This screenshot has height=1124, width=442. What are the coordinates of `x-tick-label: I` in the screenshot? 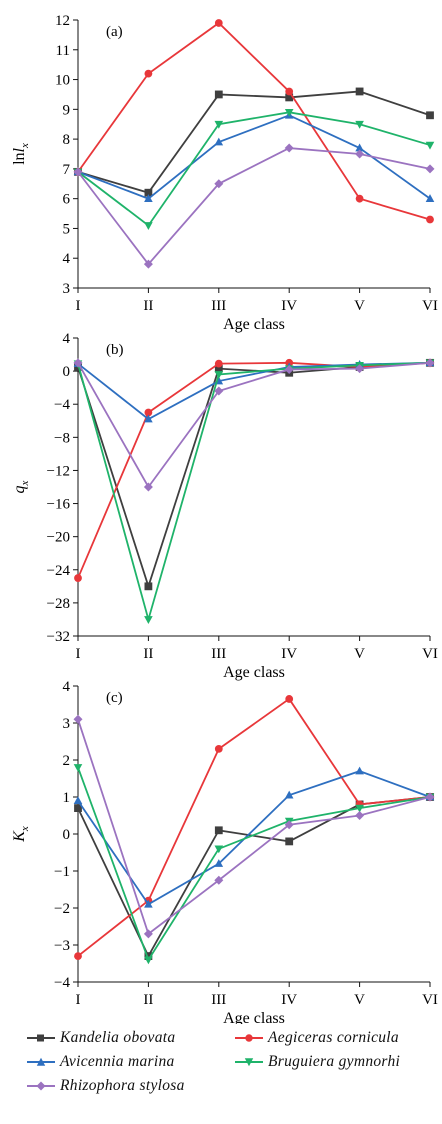 It's located at (78, 1000).